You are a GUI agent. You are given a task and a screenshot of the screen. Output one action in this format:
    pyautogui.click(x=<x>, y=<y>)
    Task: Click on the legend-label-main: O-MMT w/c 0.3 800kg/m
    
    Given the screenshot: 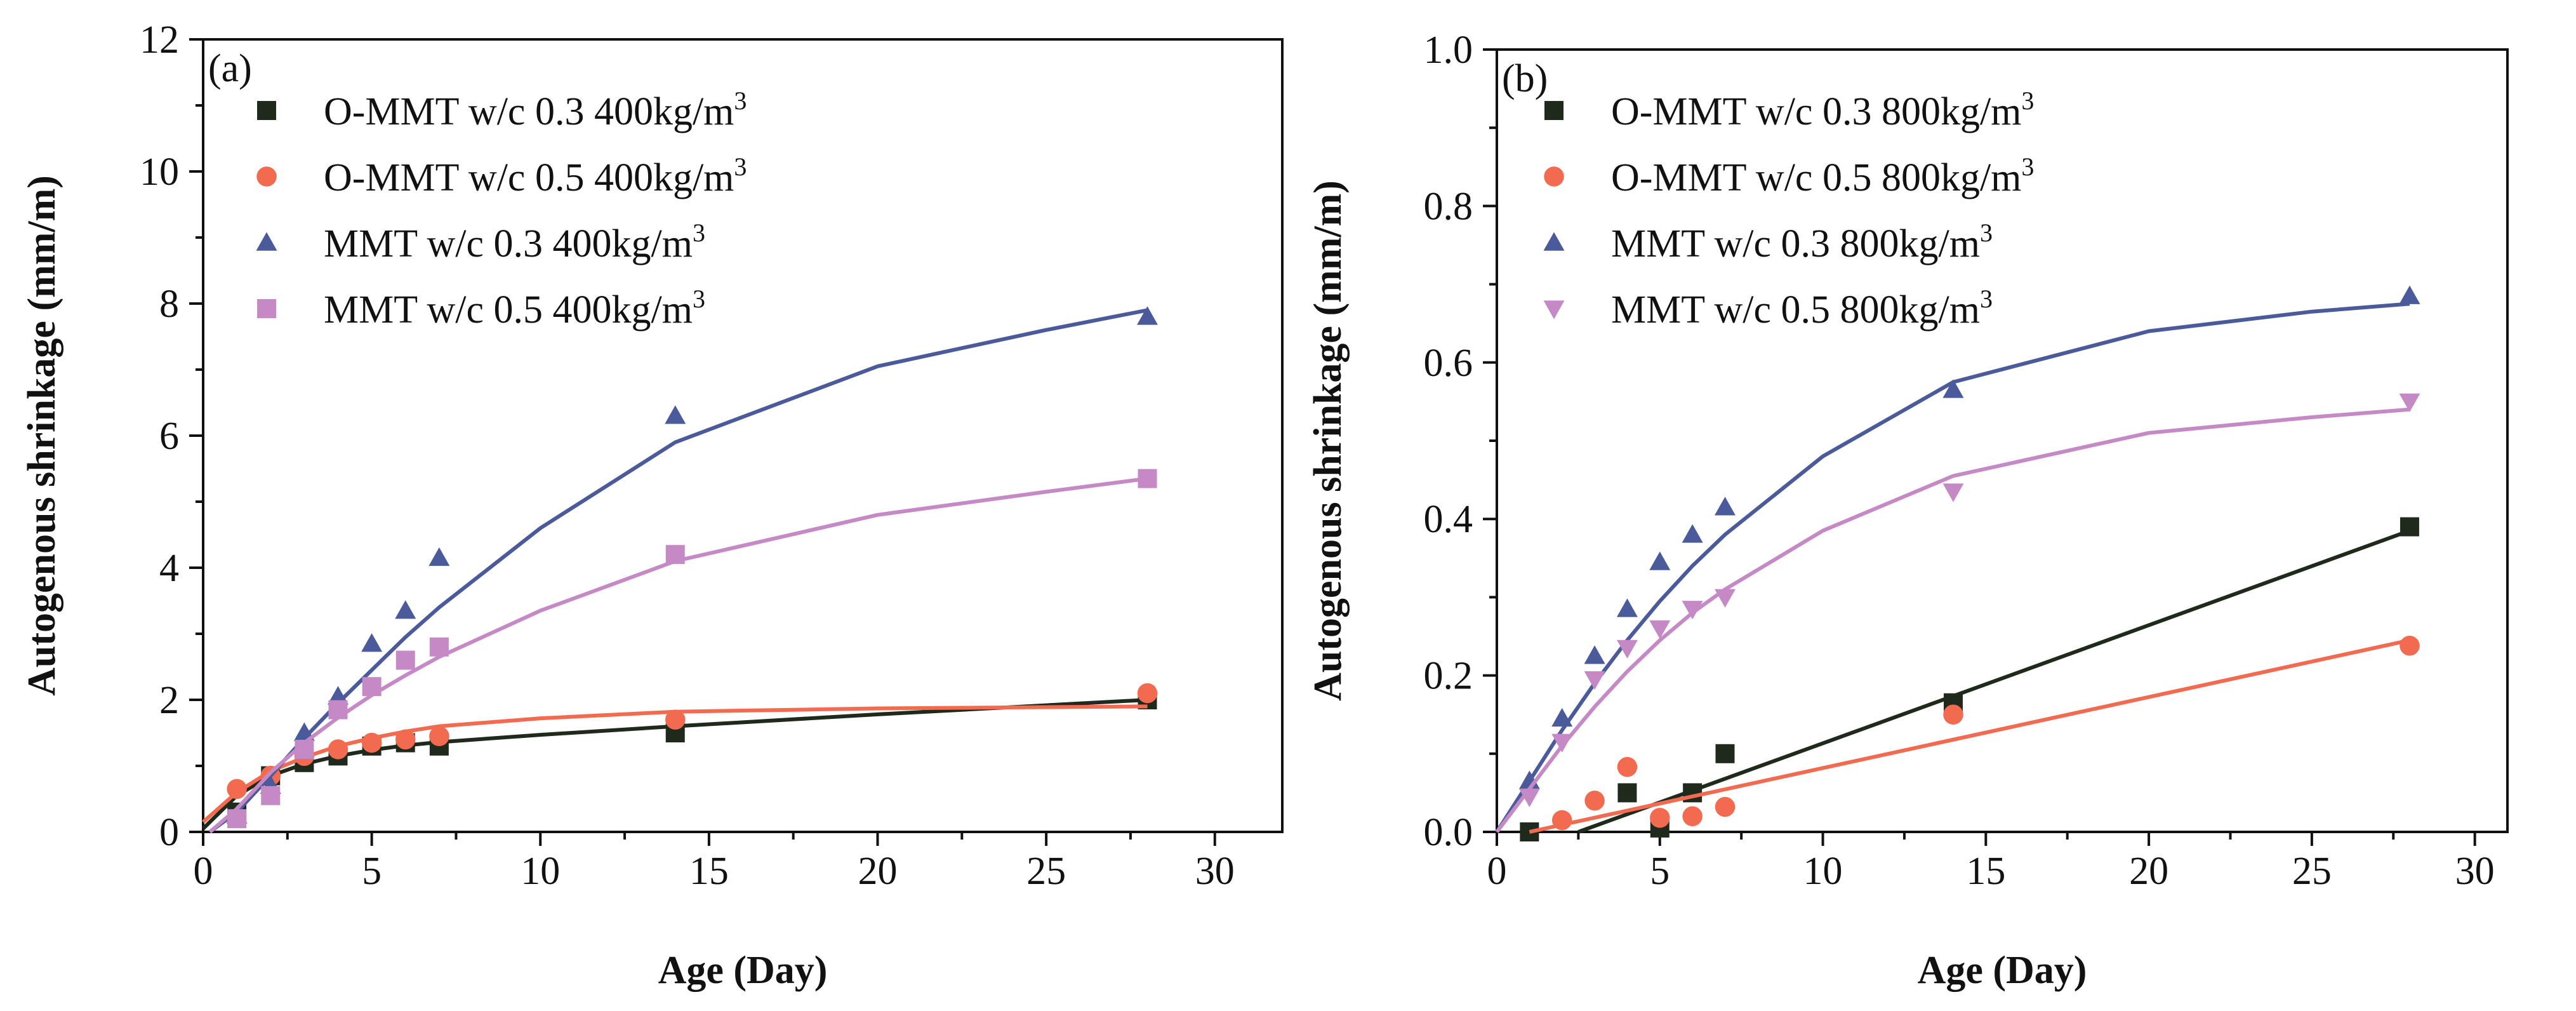 What is the action you would take?
    pyautogui.click(x=1816, y=111)
    